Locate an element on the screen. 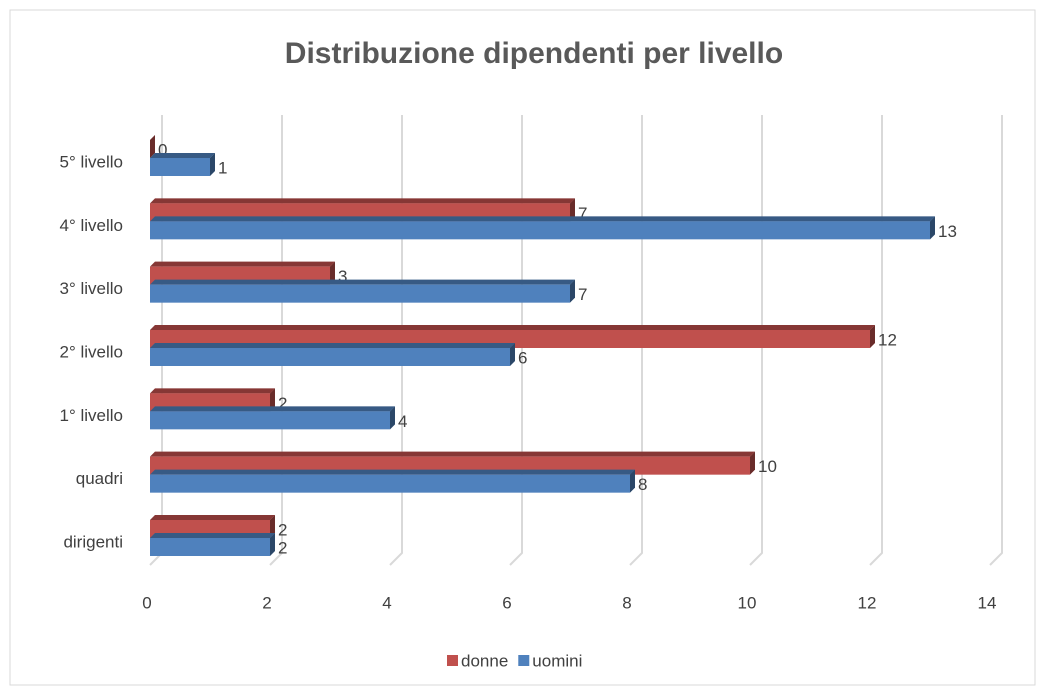 The height and width of the screenshot is (698, 1045). x-tick-label: 8 is located at coordinates (626, 602).